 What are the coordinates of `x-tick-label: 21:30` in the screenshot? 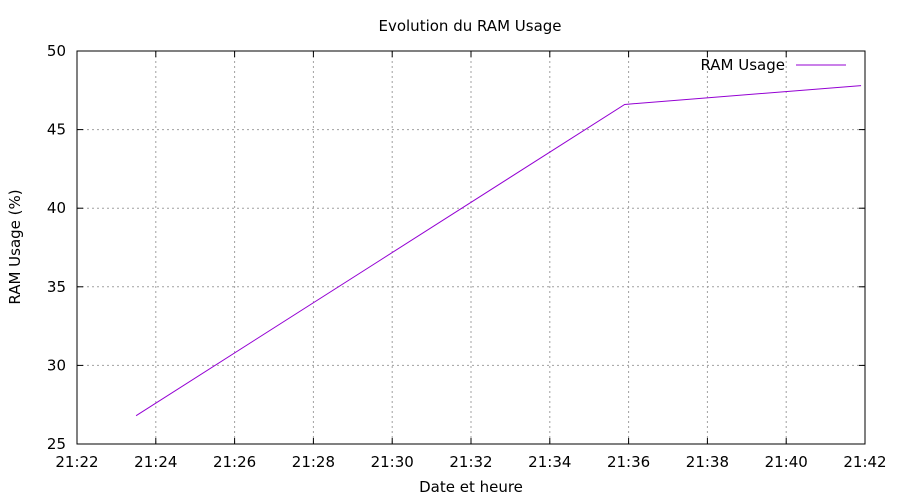 It's located at (392, 462).